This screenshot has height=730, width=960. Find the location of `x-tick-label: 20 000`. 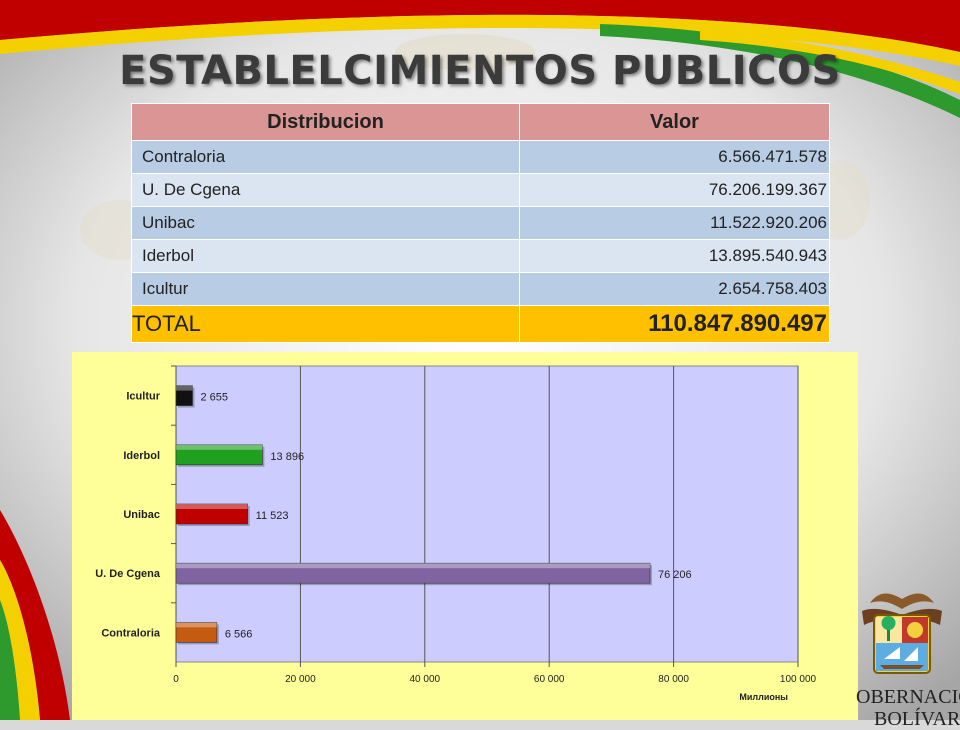

x-tick-label: 20 000 is located at coordinates (300, 679).